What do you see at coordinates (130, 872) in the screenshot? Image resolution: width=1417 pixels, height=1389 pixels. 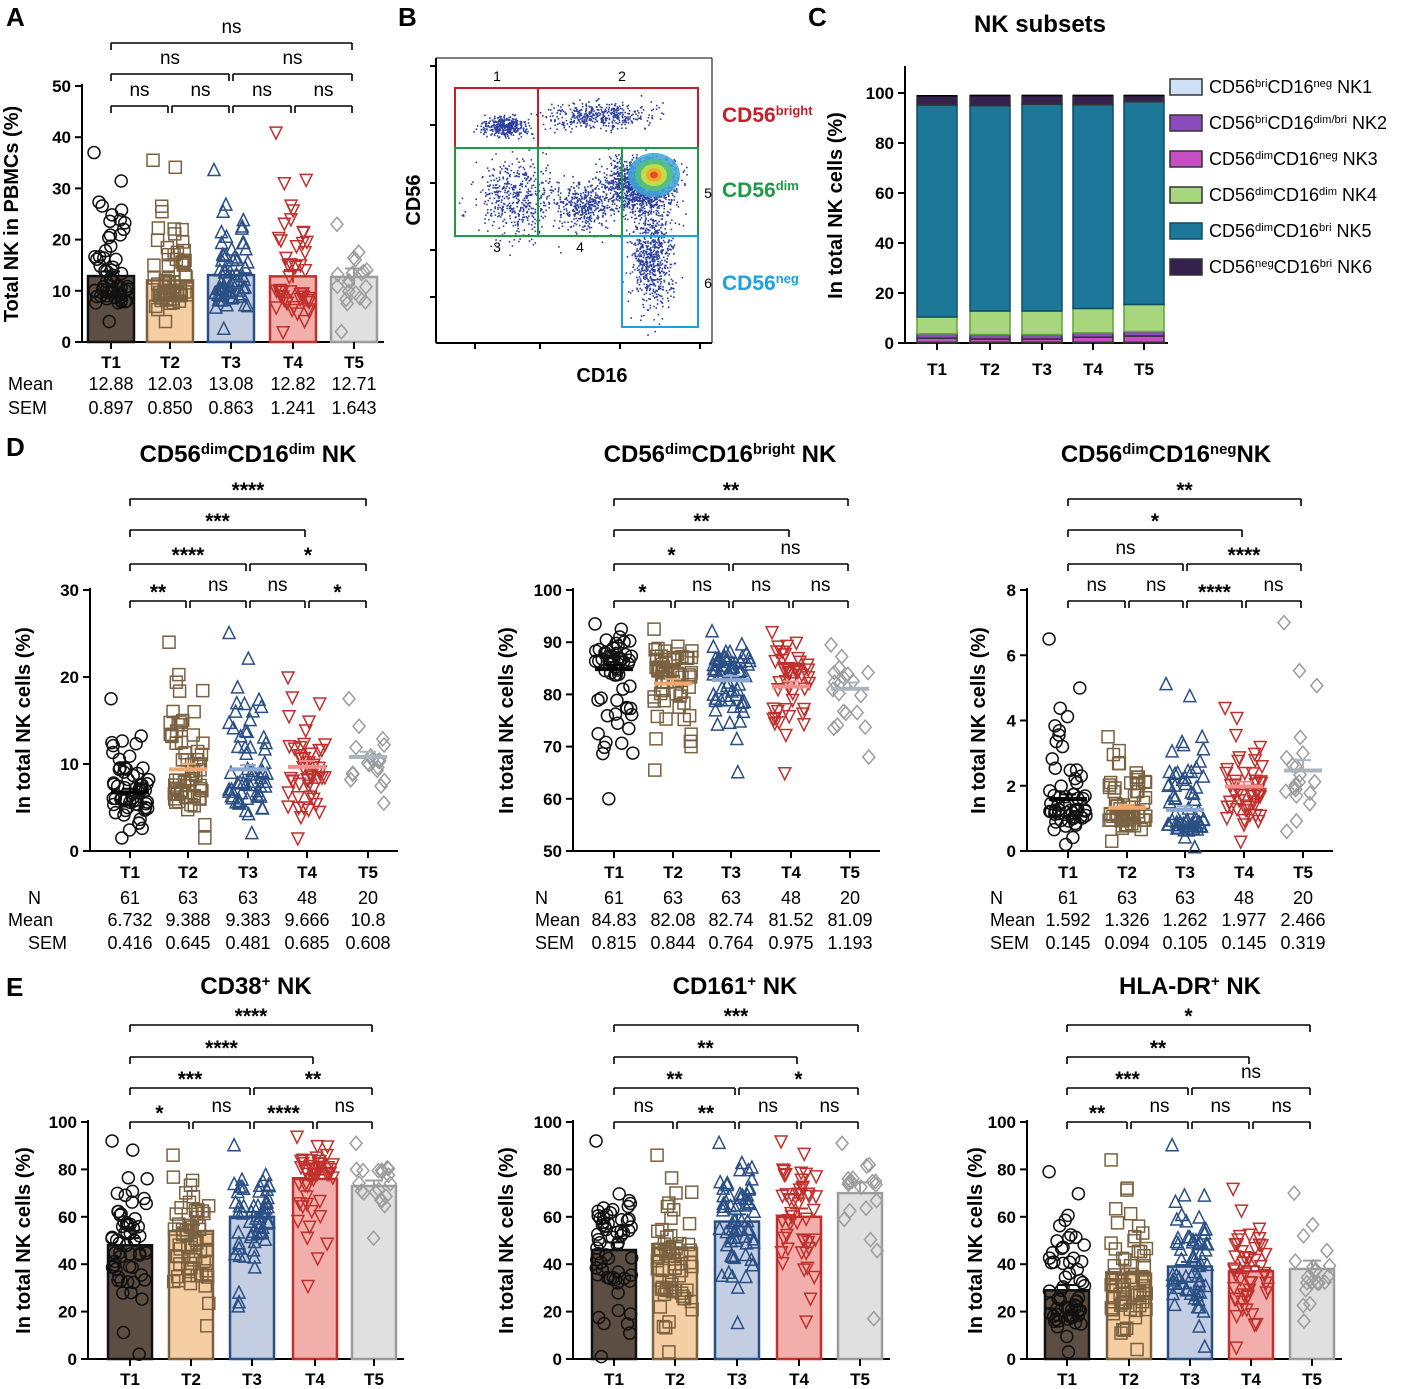 I see `x-tick-label: T1` at bounding box center [130, 872].